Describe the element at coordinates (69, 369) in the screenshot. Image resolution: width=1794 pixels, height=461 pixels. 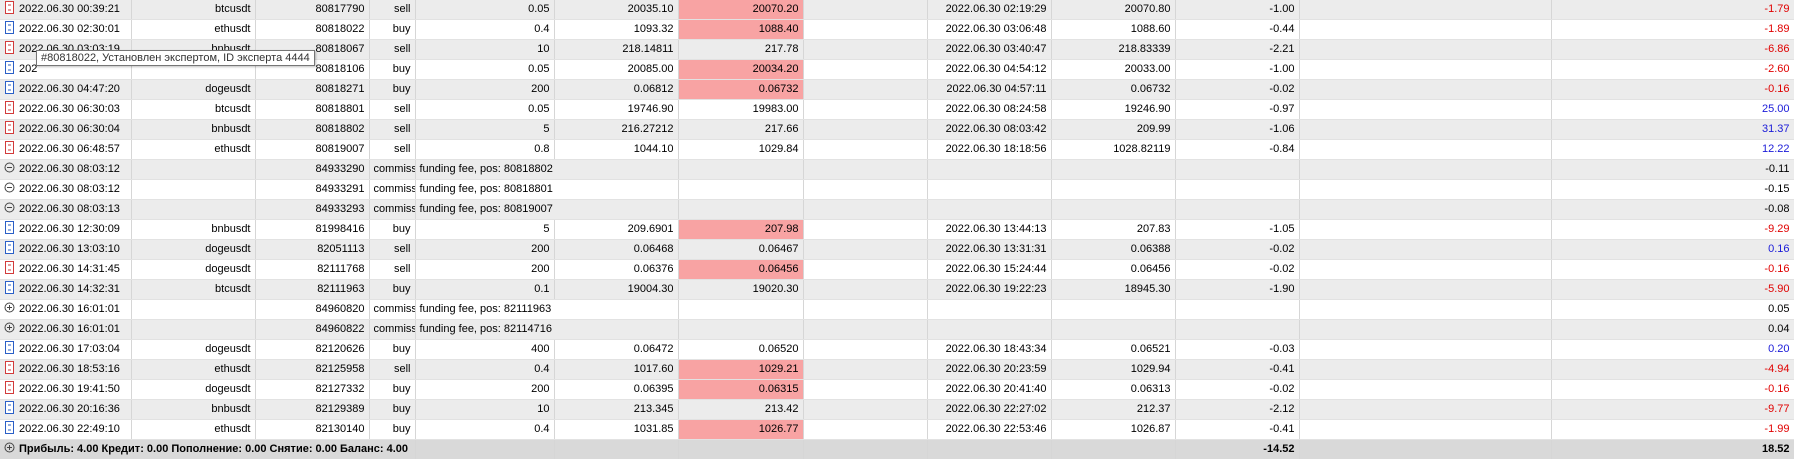
I see `time-text: 2022.06.30 18:53:16` at that location.